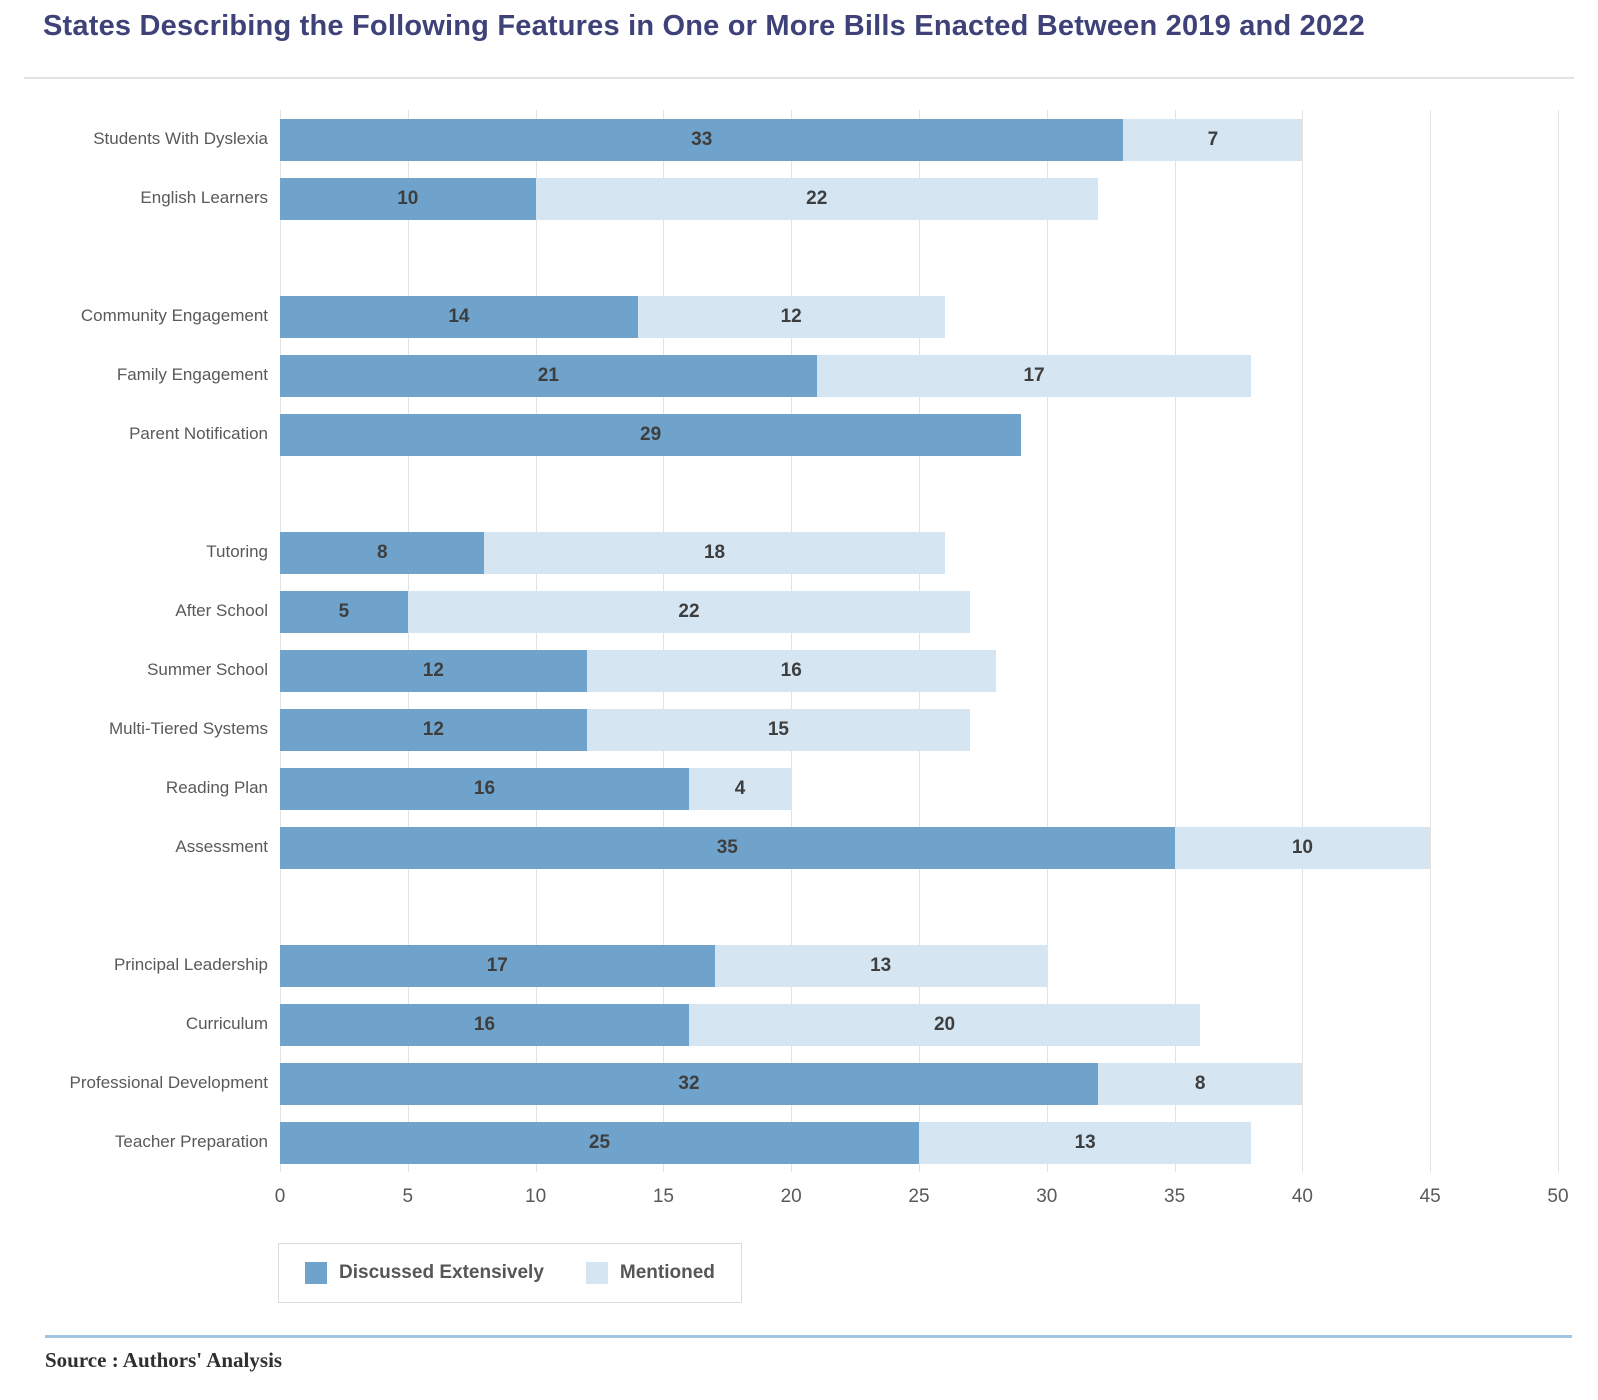 The image size is (1598, 1400). What do you see at coordinates (667, 1272) in the screenshot?
I see `legend-label: Mentioned` at bounding box center [667, 1272].